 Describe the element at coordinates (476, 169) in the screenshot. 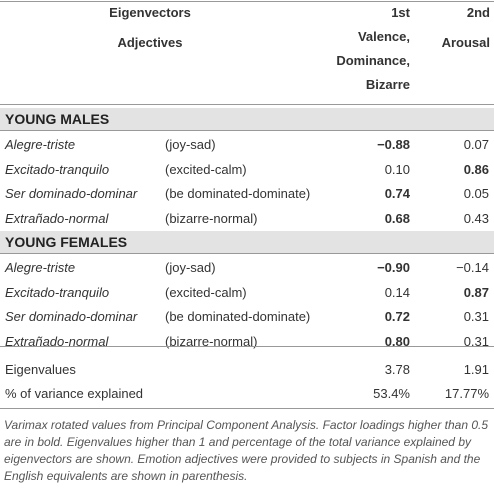

I see `value: 0.86` at that location.